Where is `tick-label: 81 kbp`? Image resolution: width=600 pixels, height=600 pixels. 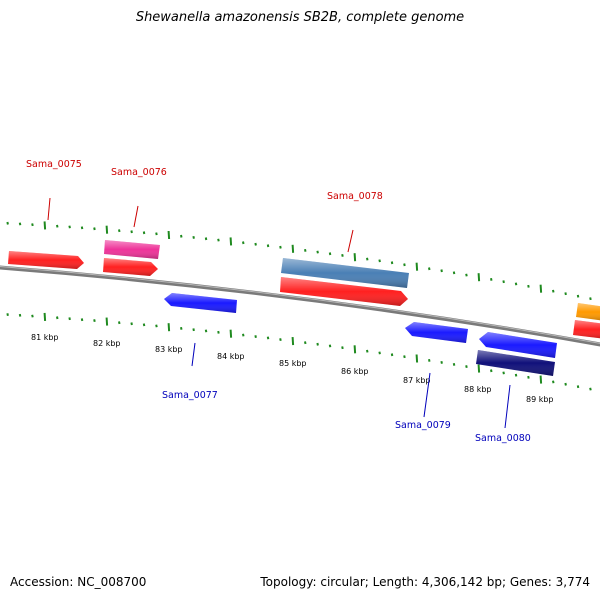
tick-label: 81 kbp is located at coordinates (45, 337).